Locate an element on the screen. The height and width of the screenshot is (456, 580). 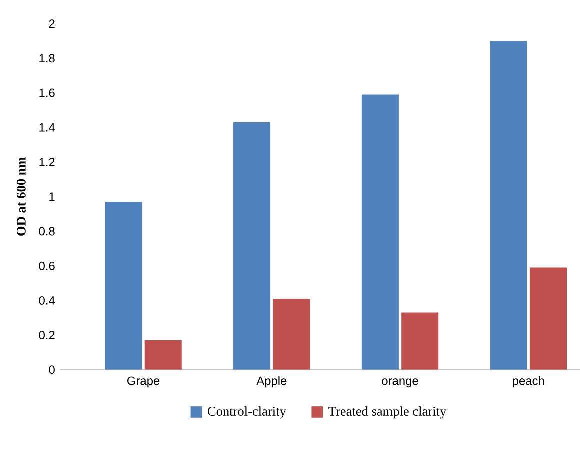
y-tick-label: 0 is located at coordinates (52, 370).